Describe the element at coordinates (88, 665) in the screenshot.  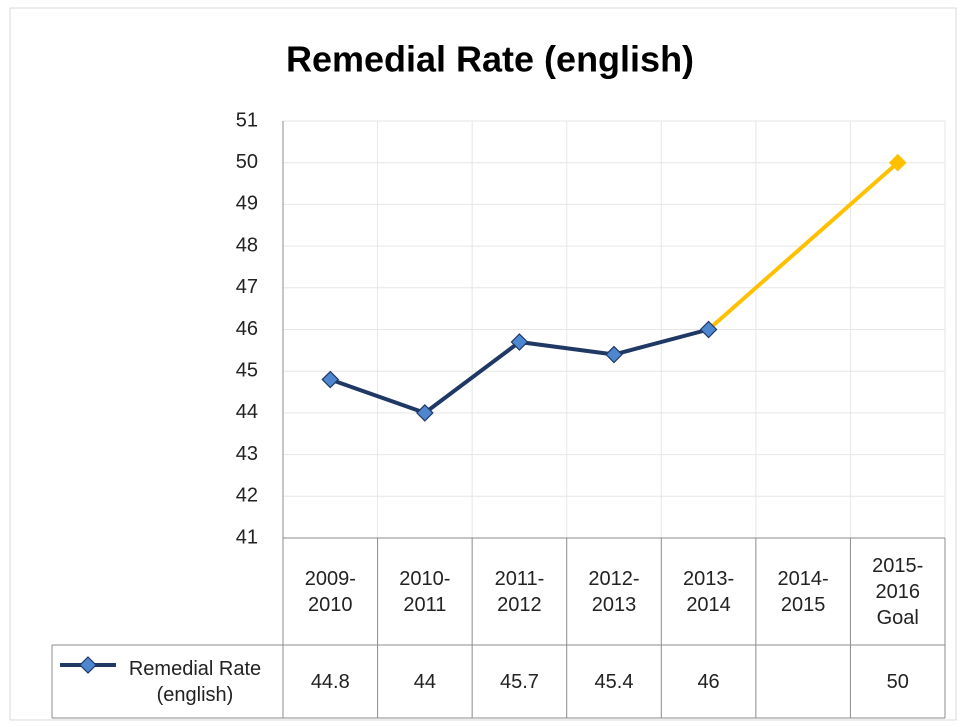
I see `legend-marker` at that location.